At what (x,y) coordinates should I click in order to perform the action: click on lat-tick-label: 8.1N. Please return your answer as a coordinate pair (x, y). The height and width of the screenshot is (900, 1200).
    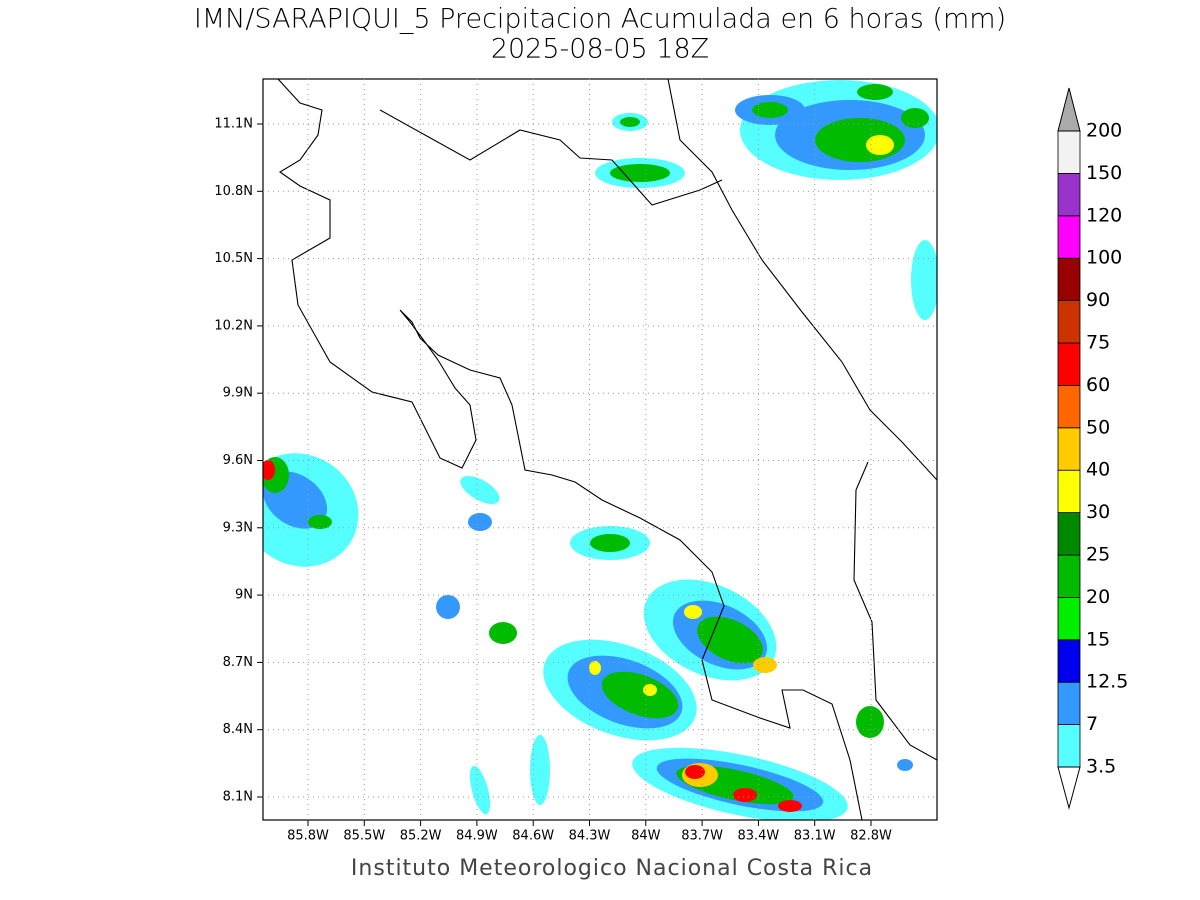
    Looking at the image, I should click on (238, 797).